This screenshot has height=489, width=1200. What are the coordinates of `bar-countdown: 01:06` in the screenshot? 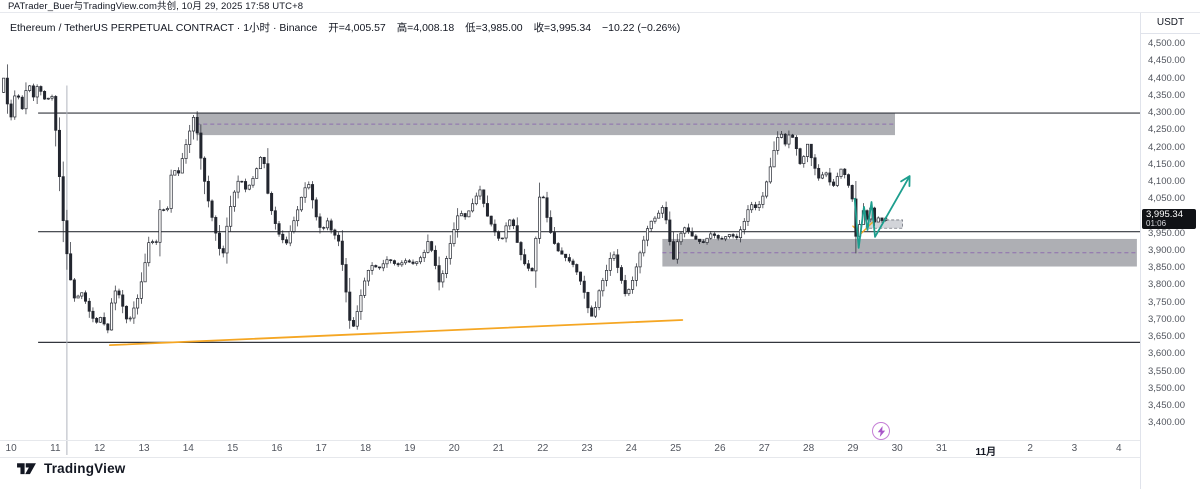 It's located at (1156, 224).